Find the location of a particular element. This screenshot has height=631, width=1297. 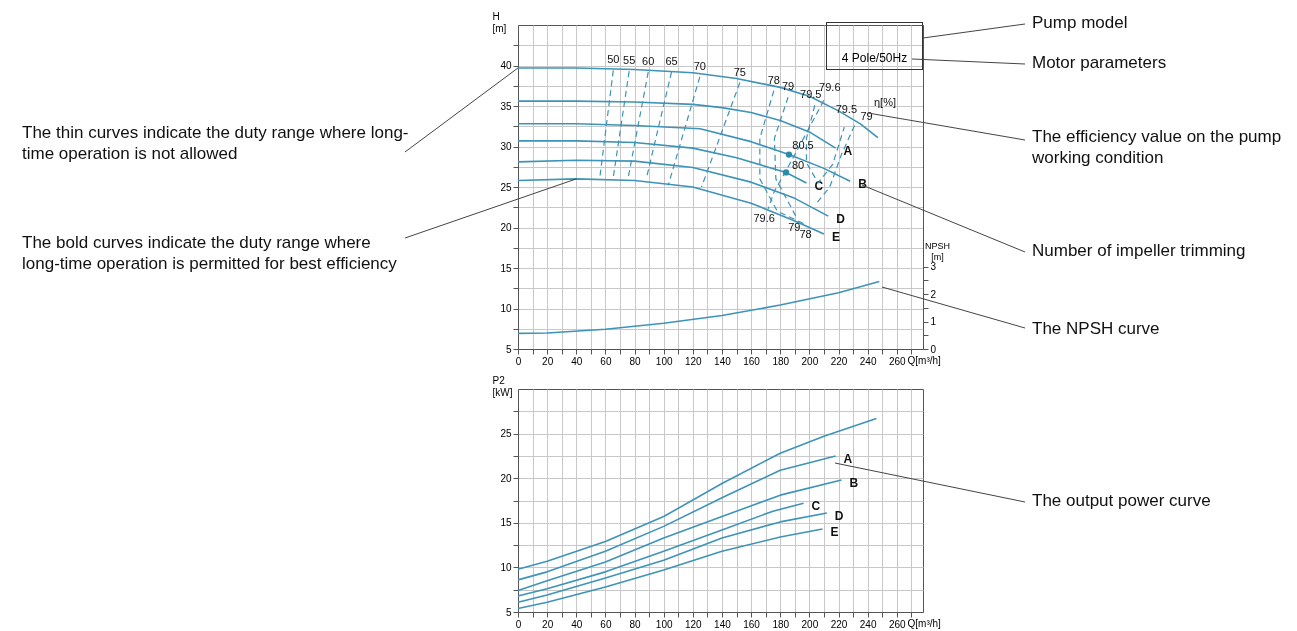

text: Pump model is located at coordinates (1080, 22).